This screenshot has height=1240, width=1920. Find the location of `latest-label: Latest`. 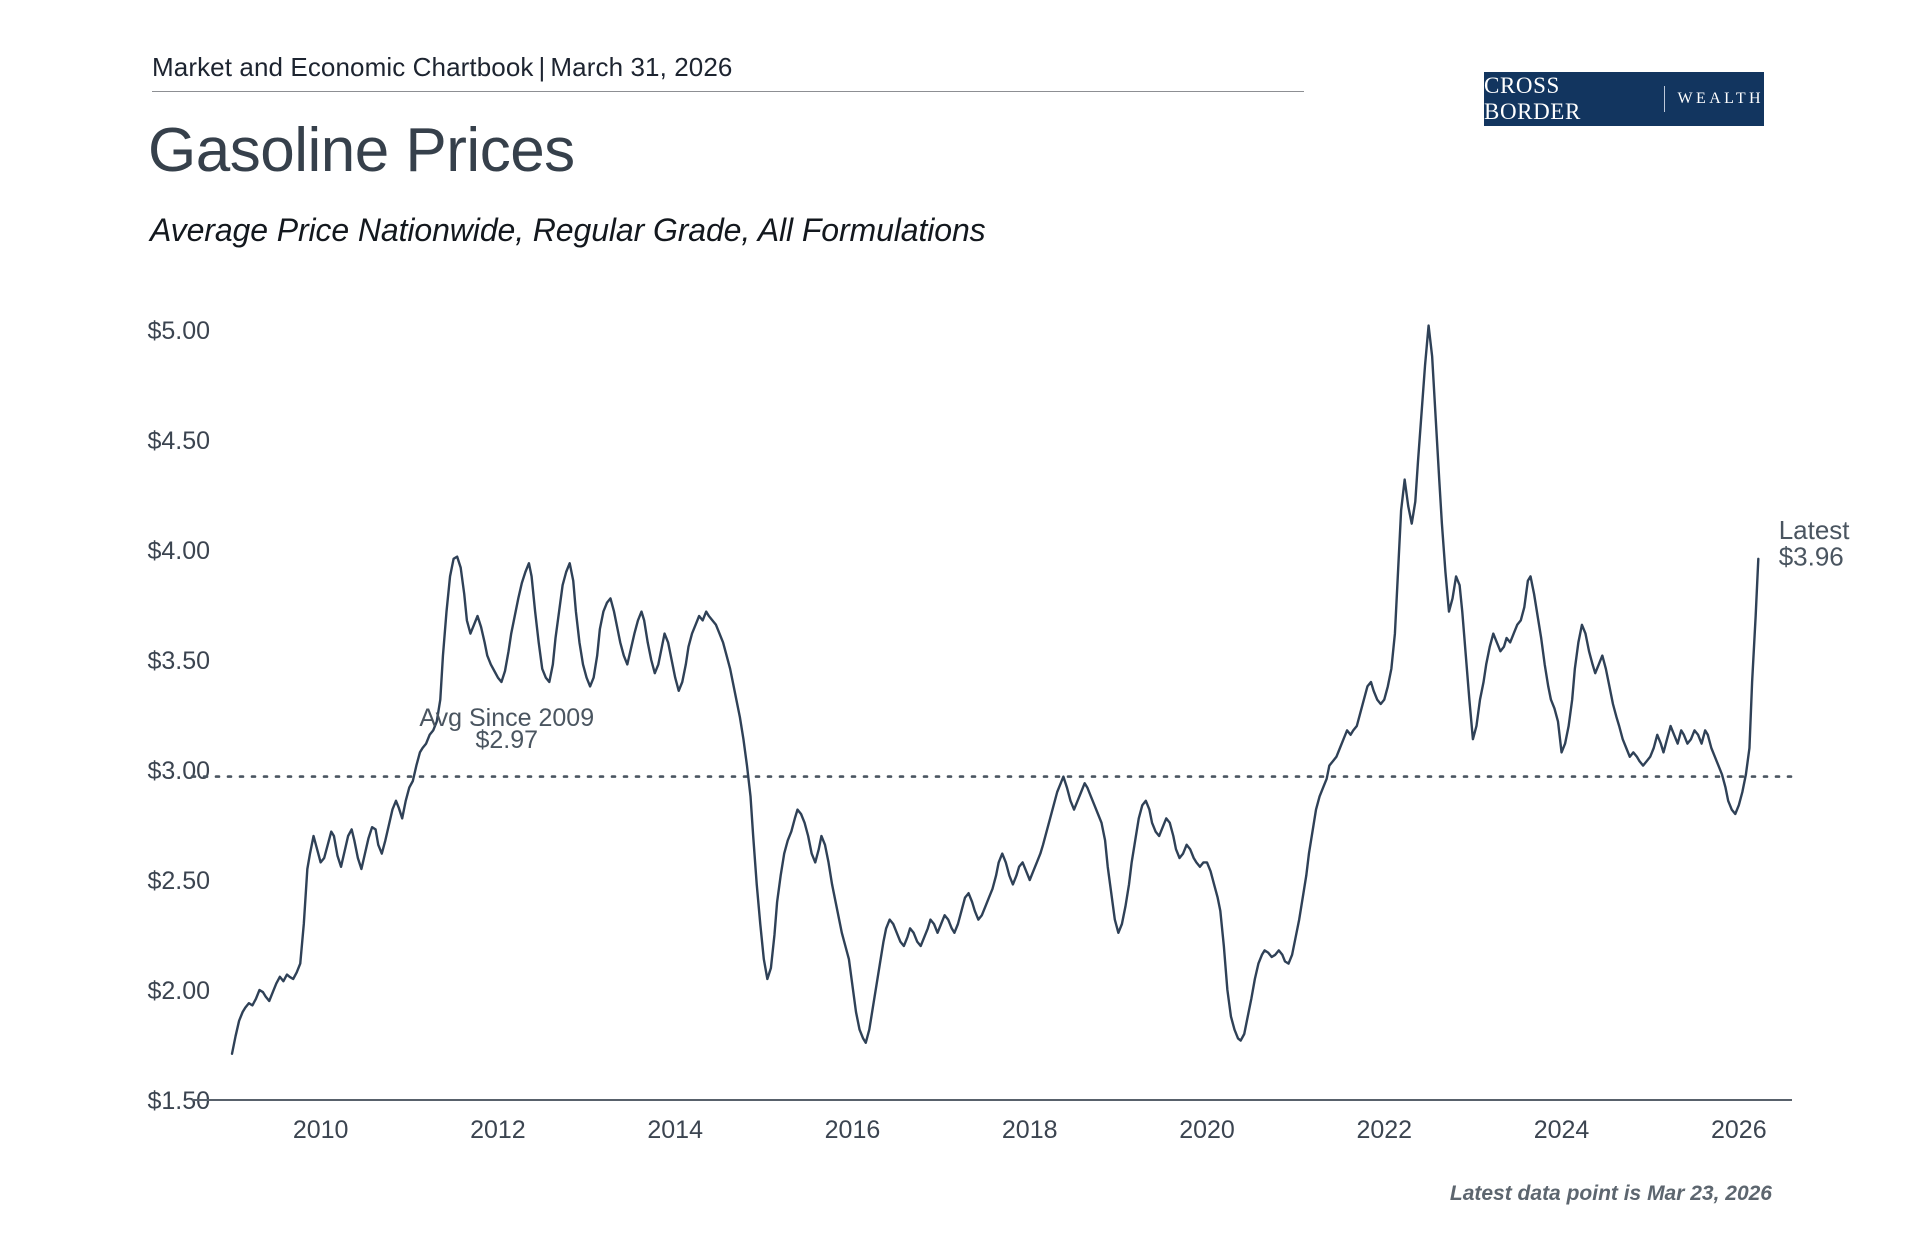

latest-label: Latest is located at coordinates (1815, 530).